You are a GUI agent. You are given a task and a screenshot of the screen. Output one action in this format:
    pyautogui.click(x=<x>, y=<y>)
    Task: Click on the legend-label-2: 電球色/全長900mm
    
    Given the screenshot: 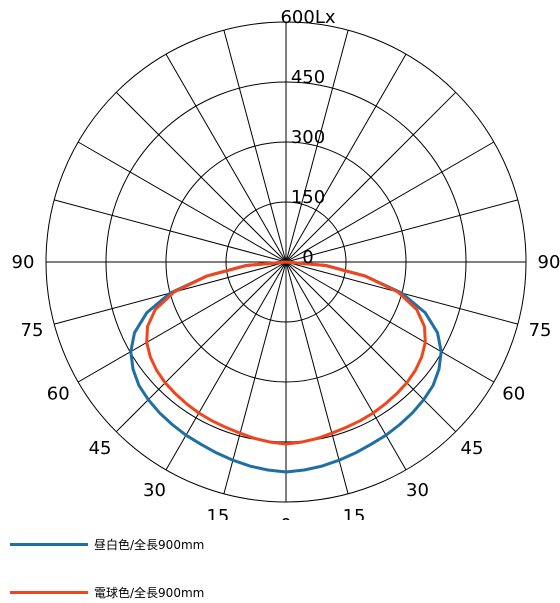 What is the action you would take?
    pyautogui.click(x=149, y=593)
    